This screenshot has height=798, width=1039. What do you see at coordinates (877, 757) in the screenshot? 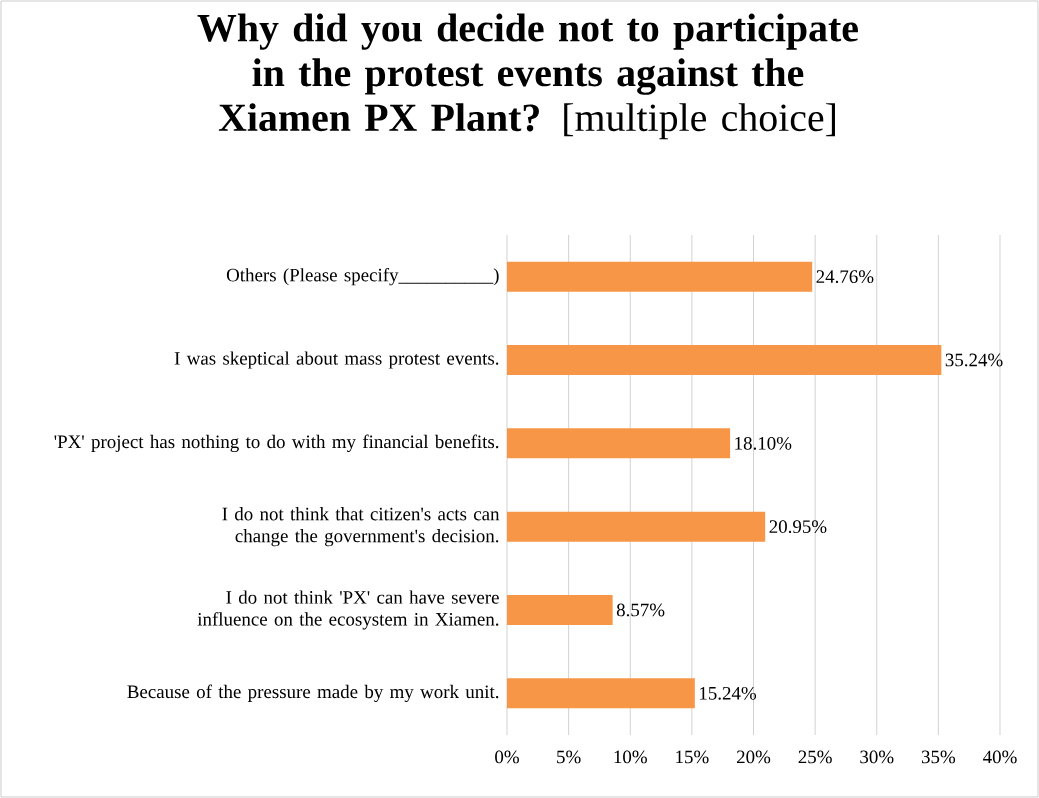
I see `x-tick-label: 30%` at bounding box center [877, 757].